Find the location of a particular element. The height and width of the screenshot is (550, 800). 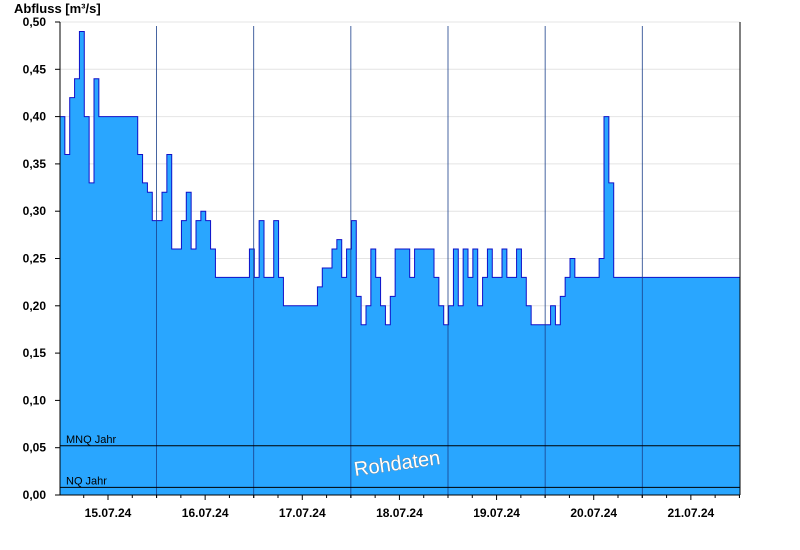

y-tick-label: 0,45 is located at coordinates (35, 69).